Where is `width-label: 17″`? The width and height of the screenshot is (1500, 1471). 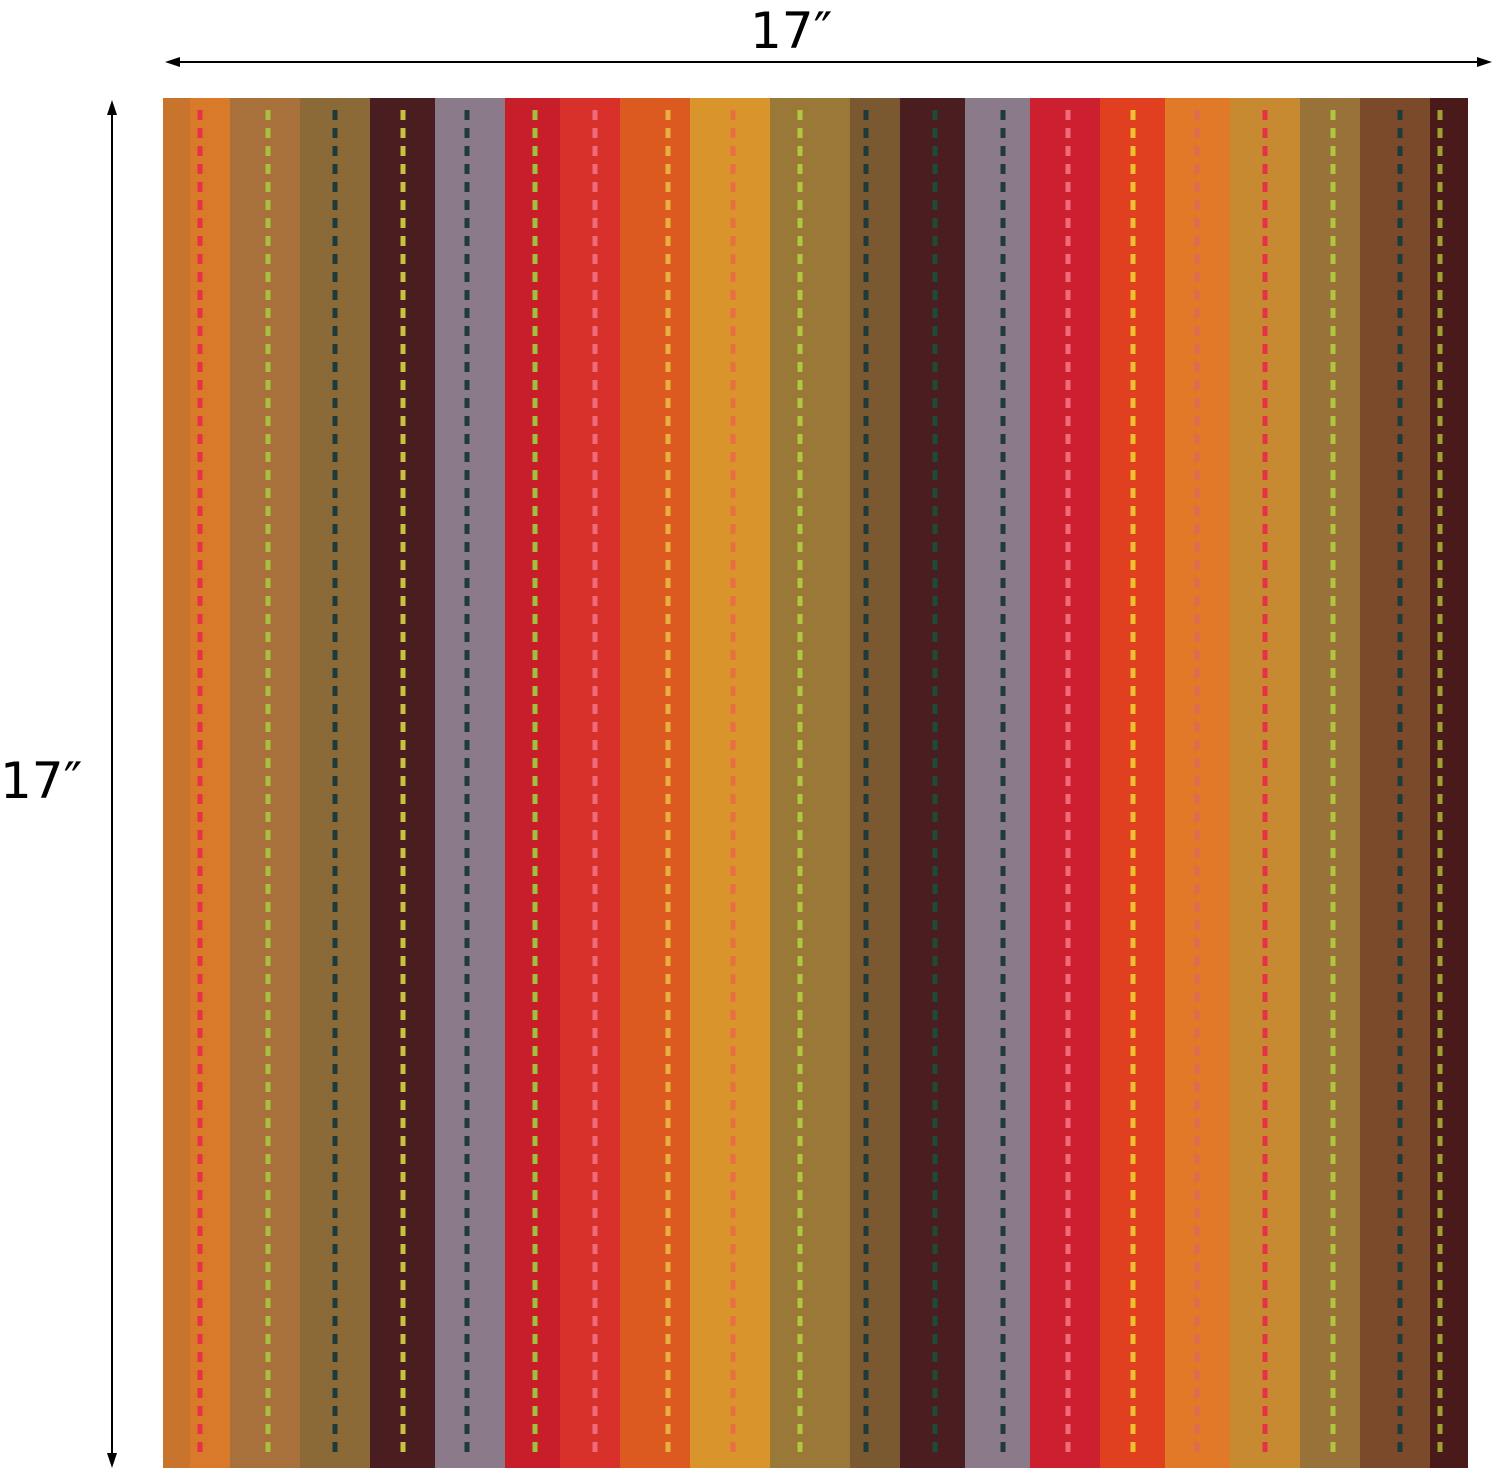 width-label: 17″ is located at coordinates (791, 31).